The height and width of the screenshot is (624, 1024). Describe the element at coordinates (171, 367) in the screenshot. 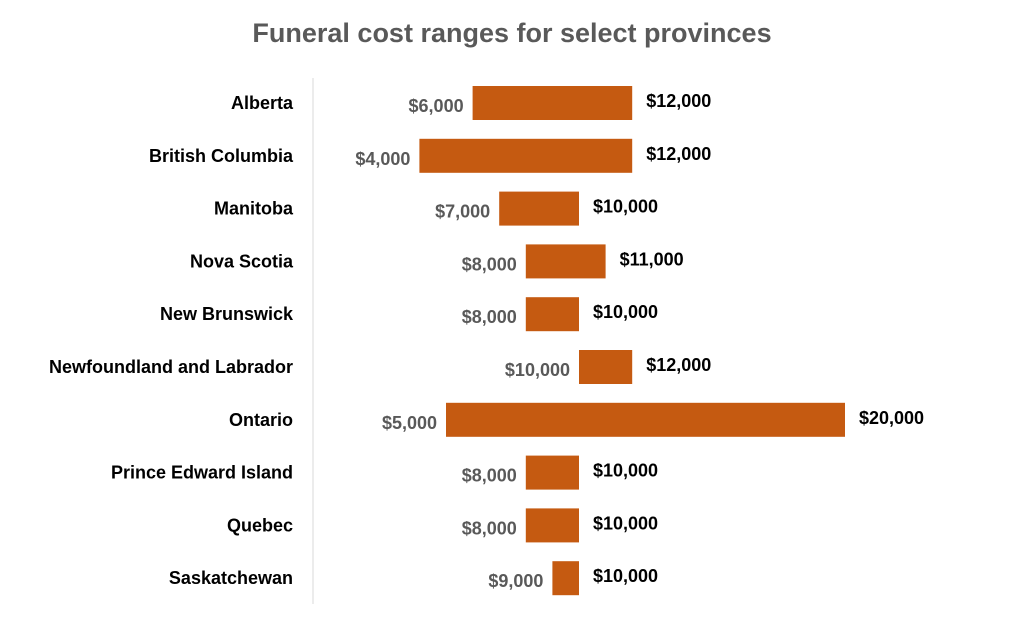

I see `category-label: Newfoundland and Labrador` at that location.